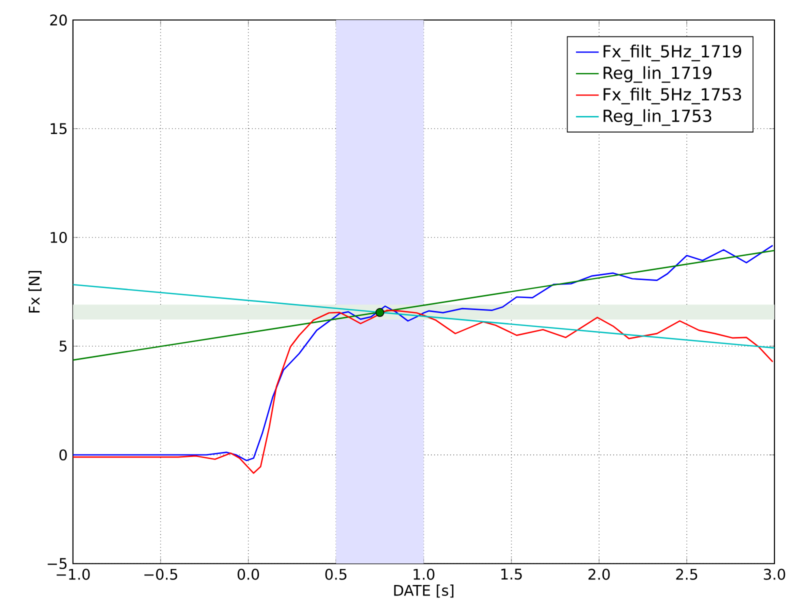 The width and height of the screenshot is (791, 615). Describe the element at coordinates (687, 574) in the screenshot. I see `x-tick-label: 2.5` at that location.